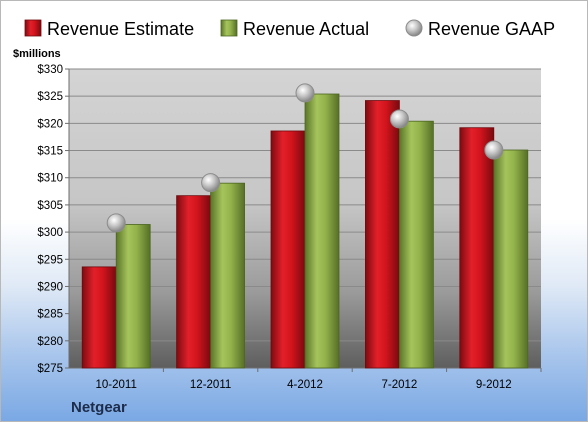 This screenshot has height=422, width=588. Describe the element at coordinates (50, 315) in the screenshot. I see `y-tick-label: $285` at that location.